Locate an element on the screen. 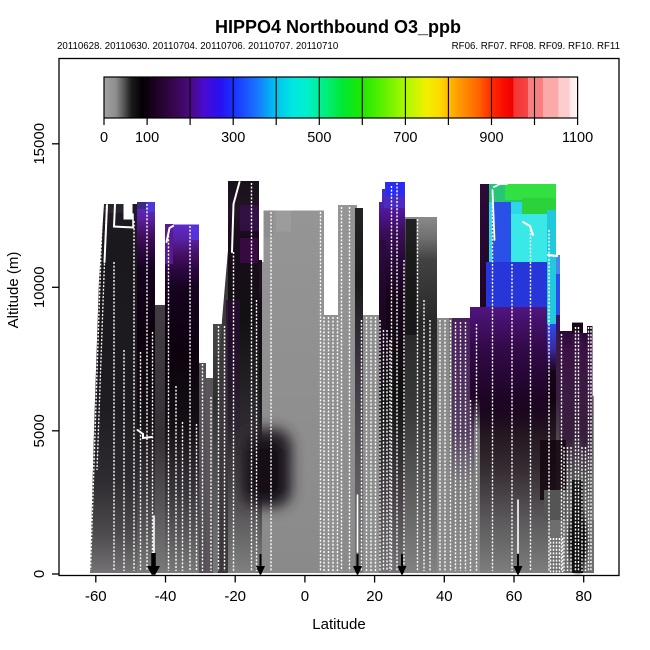 The width and height of the screenshot is (650, 650). svg-text: 60 is located at coordinates (514, 596).